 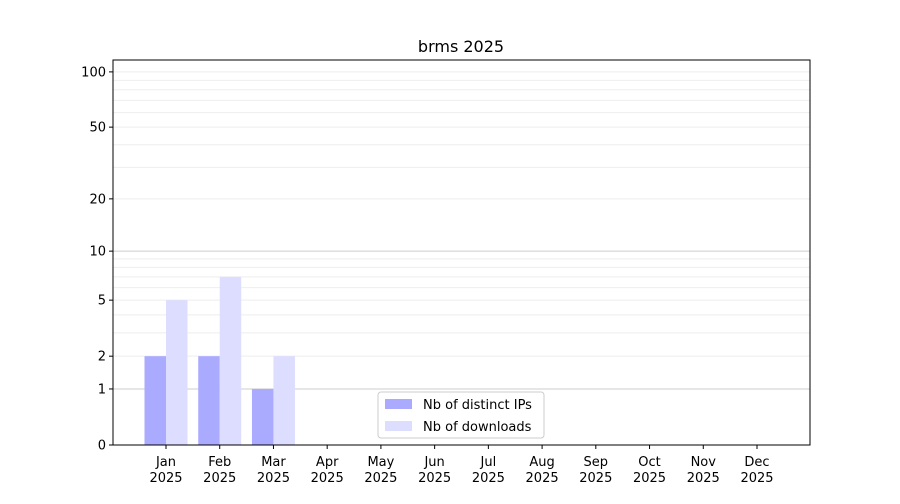 What do you see at coordinates (461, 415) in the screenshot?
I see `legend: Nb of distinct IPs Nb of downloads` at bounding box center [461, 415].